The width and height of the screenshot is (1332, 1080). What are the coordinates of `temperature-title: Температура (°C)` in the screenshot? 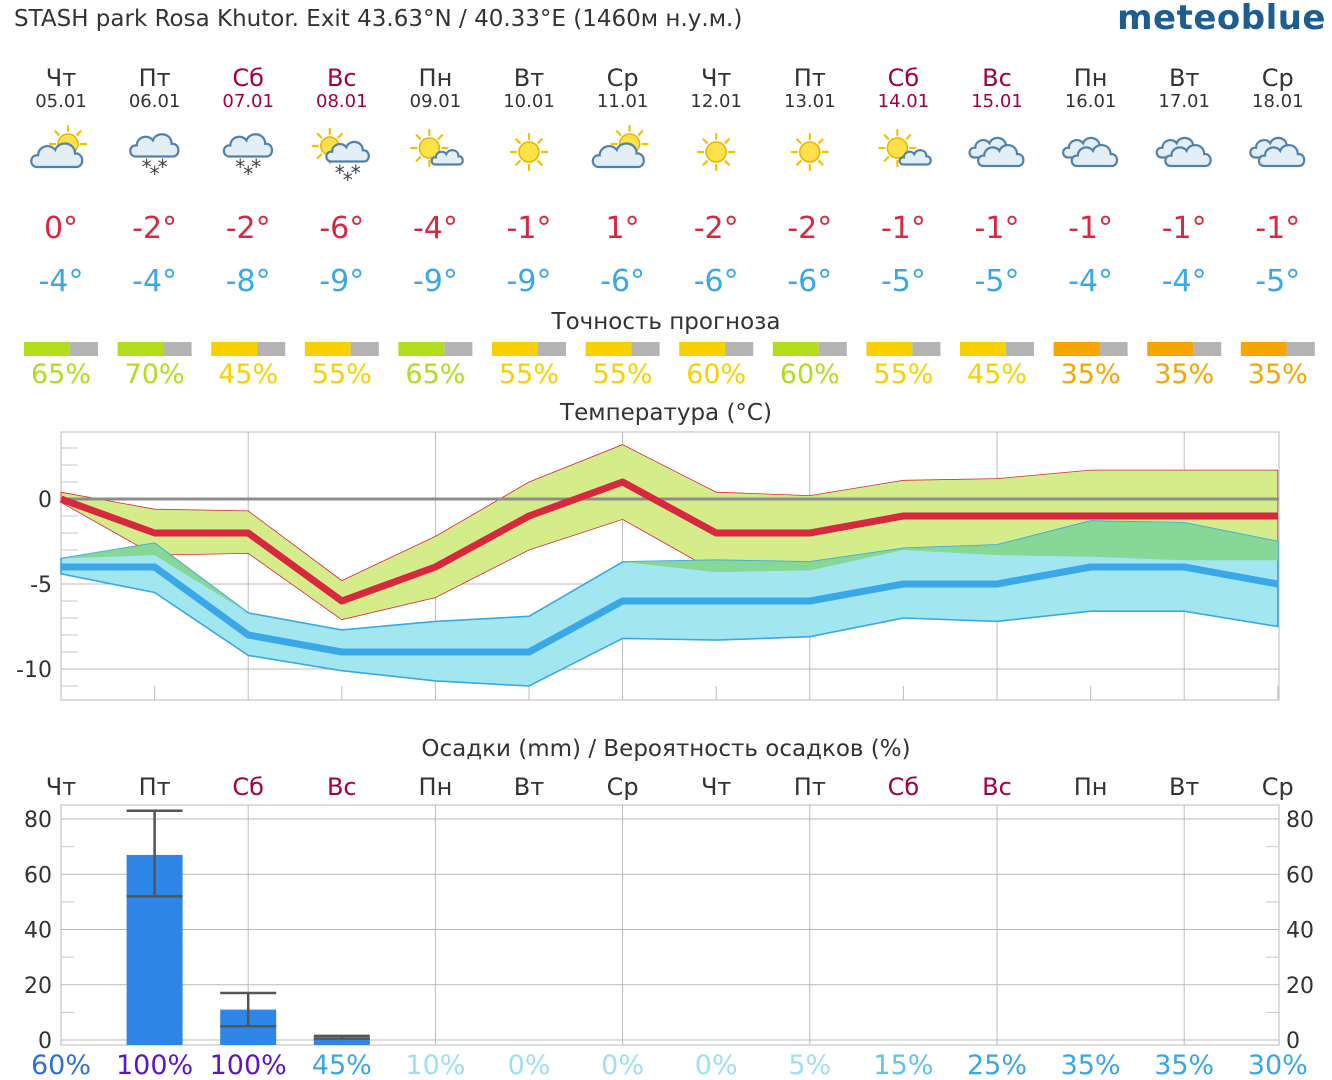 It's located at (665, 413).